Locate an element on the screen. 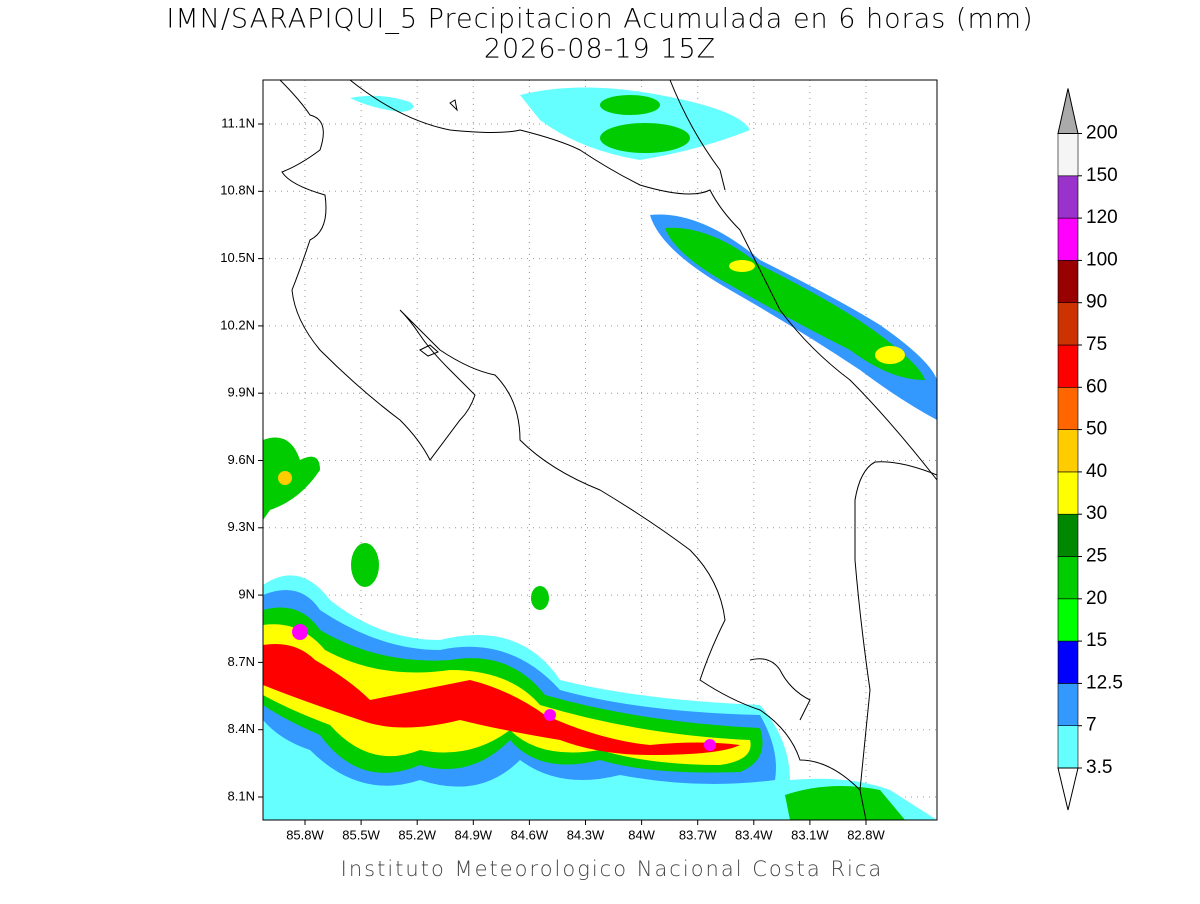 The image size is (1200, 904). colorbar-label: 3.5 is located at coordinates (1099, 767).